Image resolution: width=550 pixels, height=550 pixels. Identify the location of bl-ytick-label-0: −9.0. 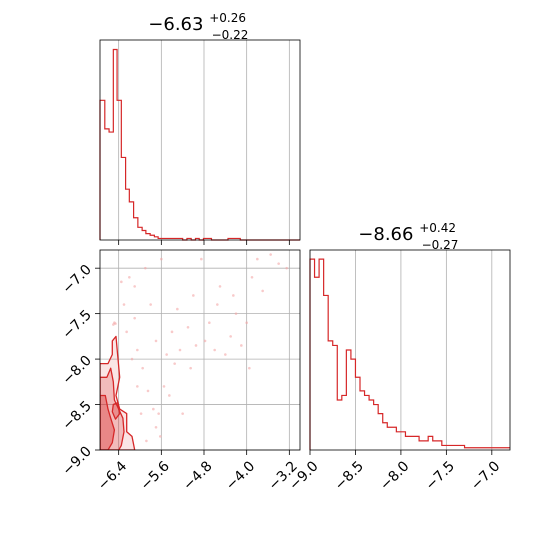
(76, 461).